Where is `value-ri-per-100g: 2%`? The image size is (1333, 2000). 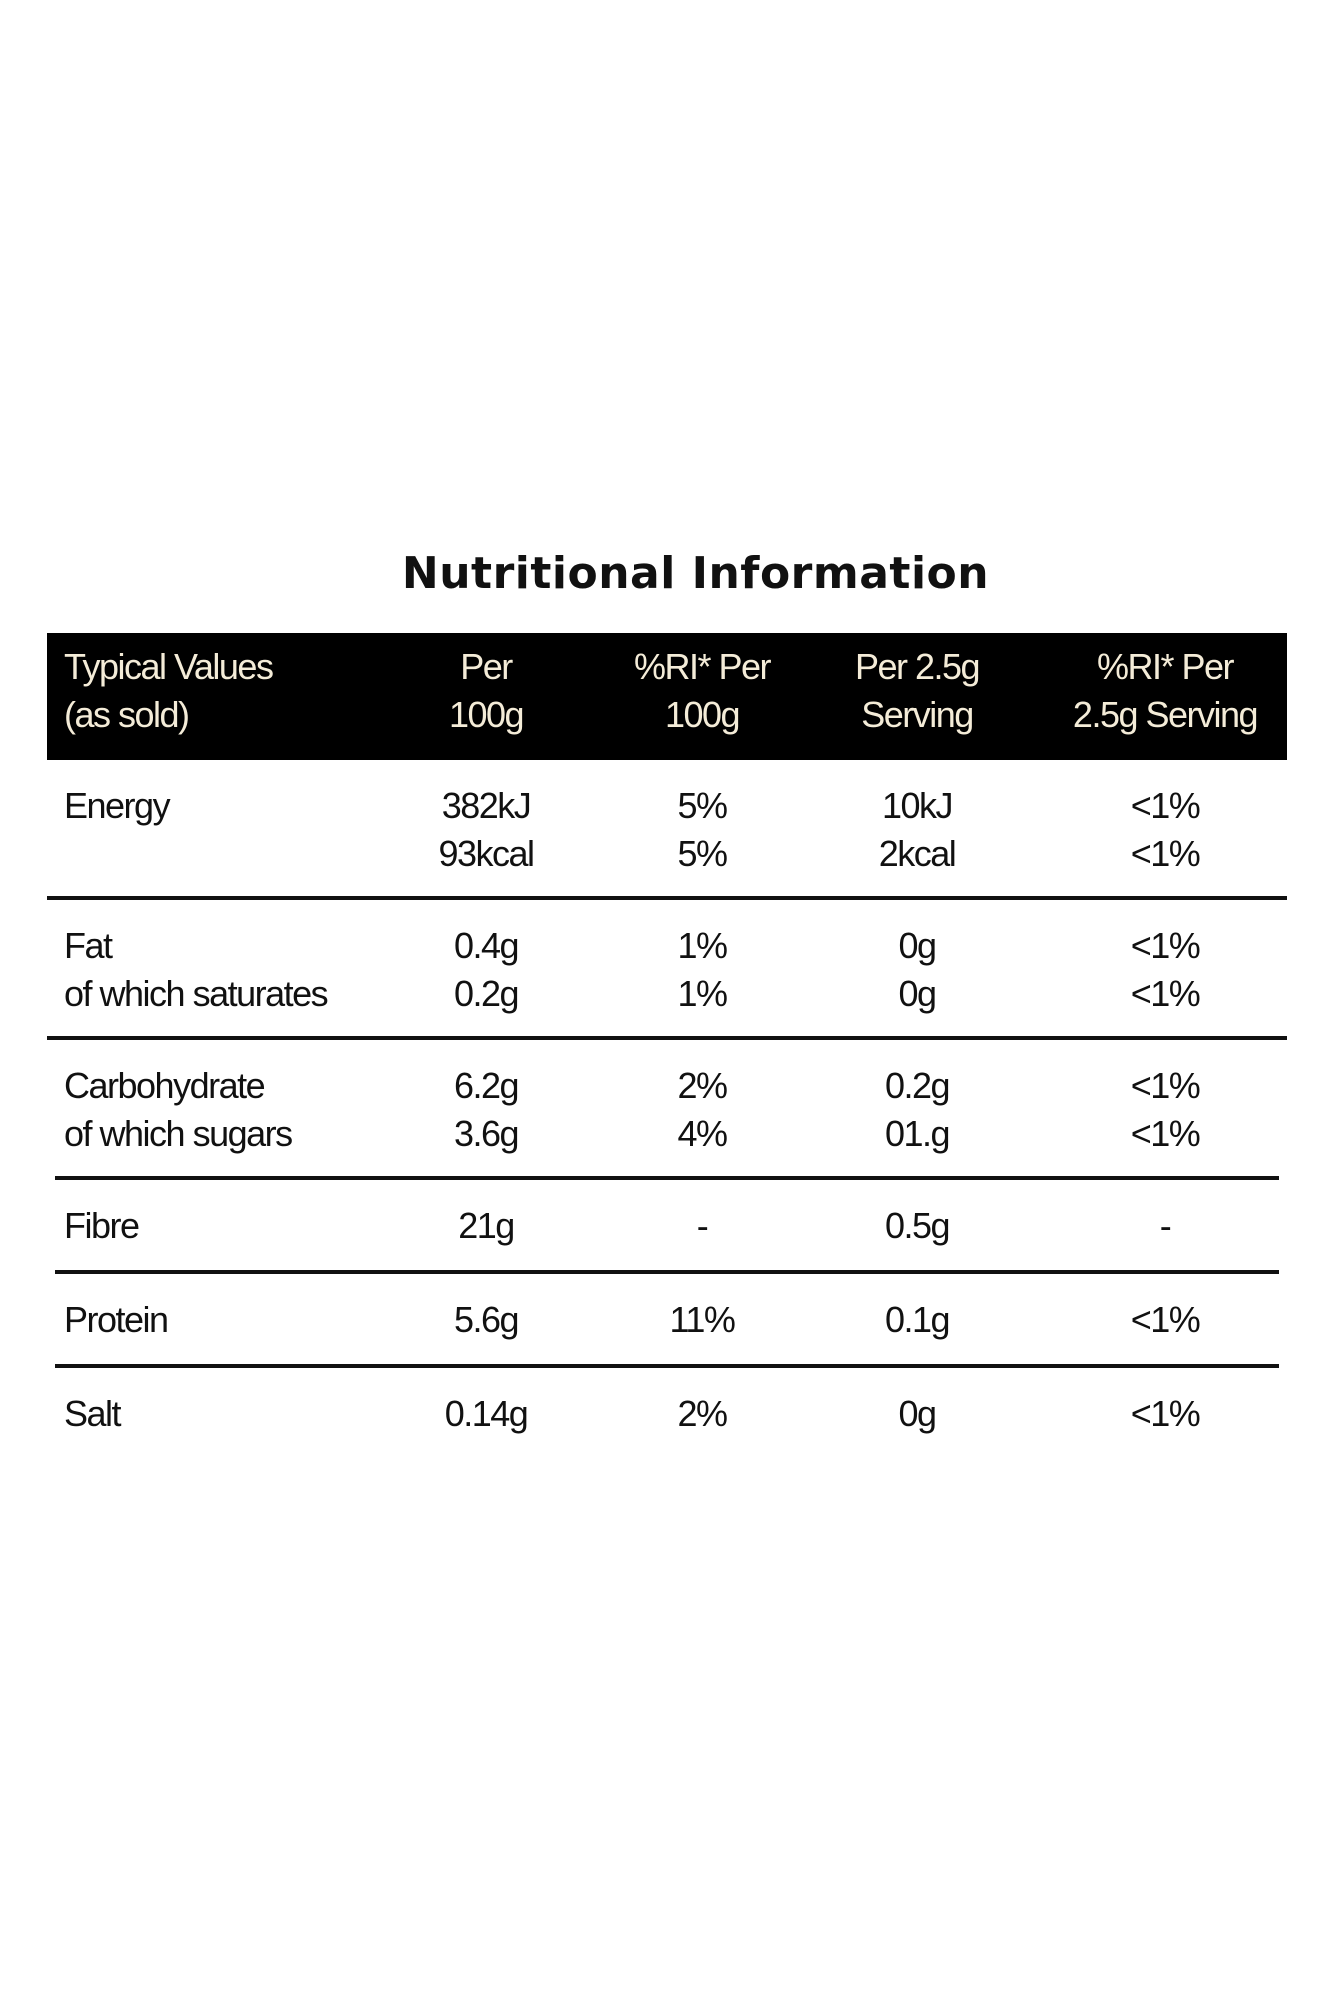
value-ri-per-100g: 2% is located at coordinates (702, 1413).